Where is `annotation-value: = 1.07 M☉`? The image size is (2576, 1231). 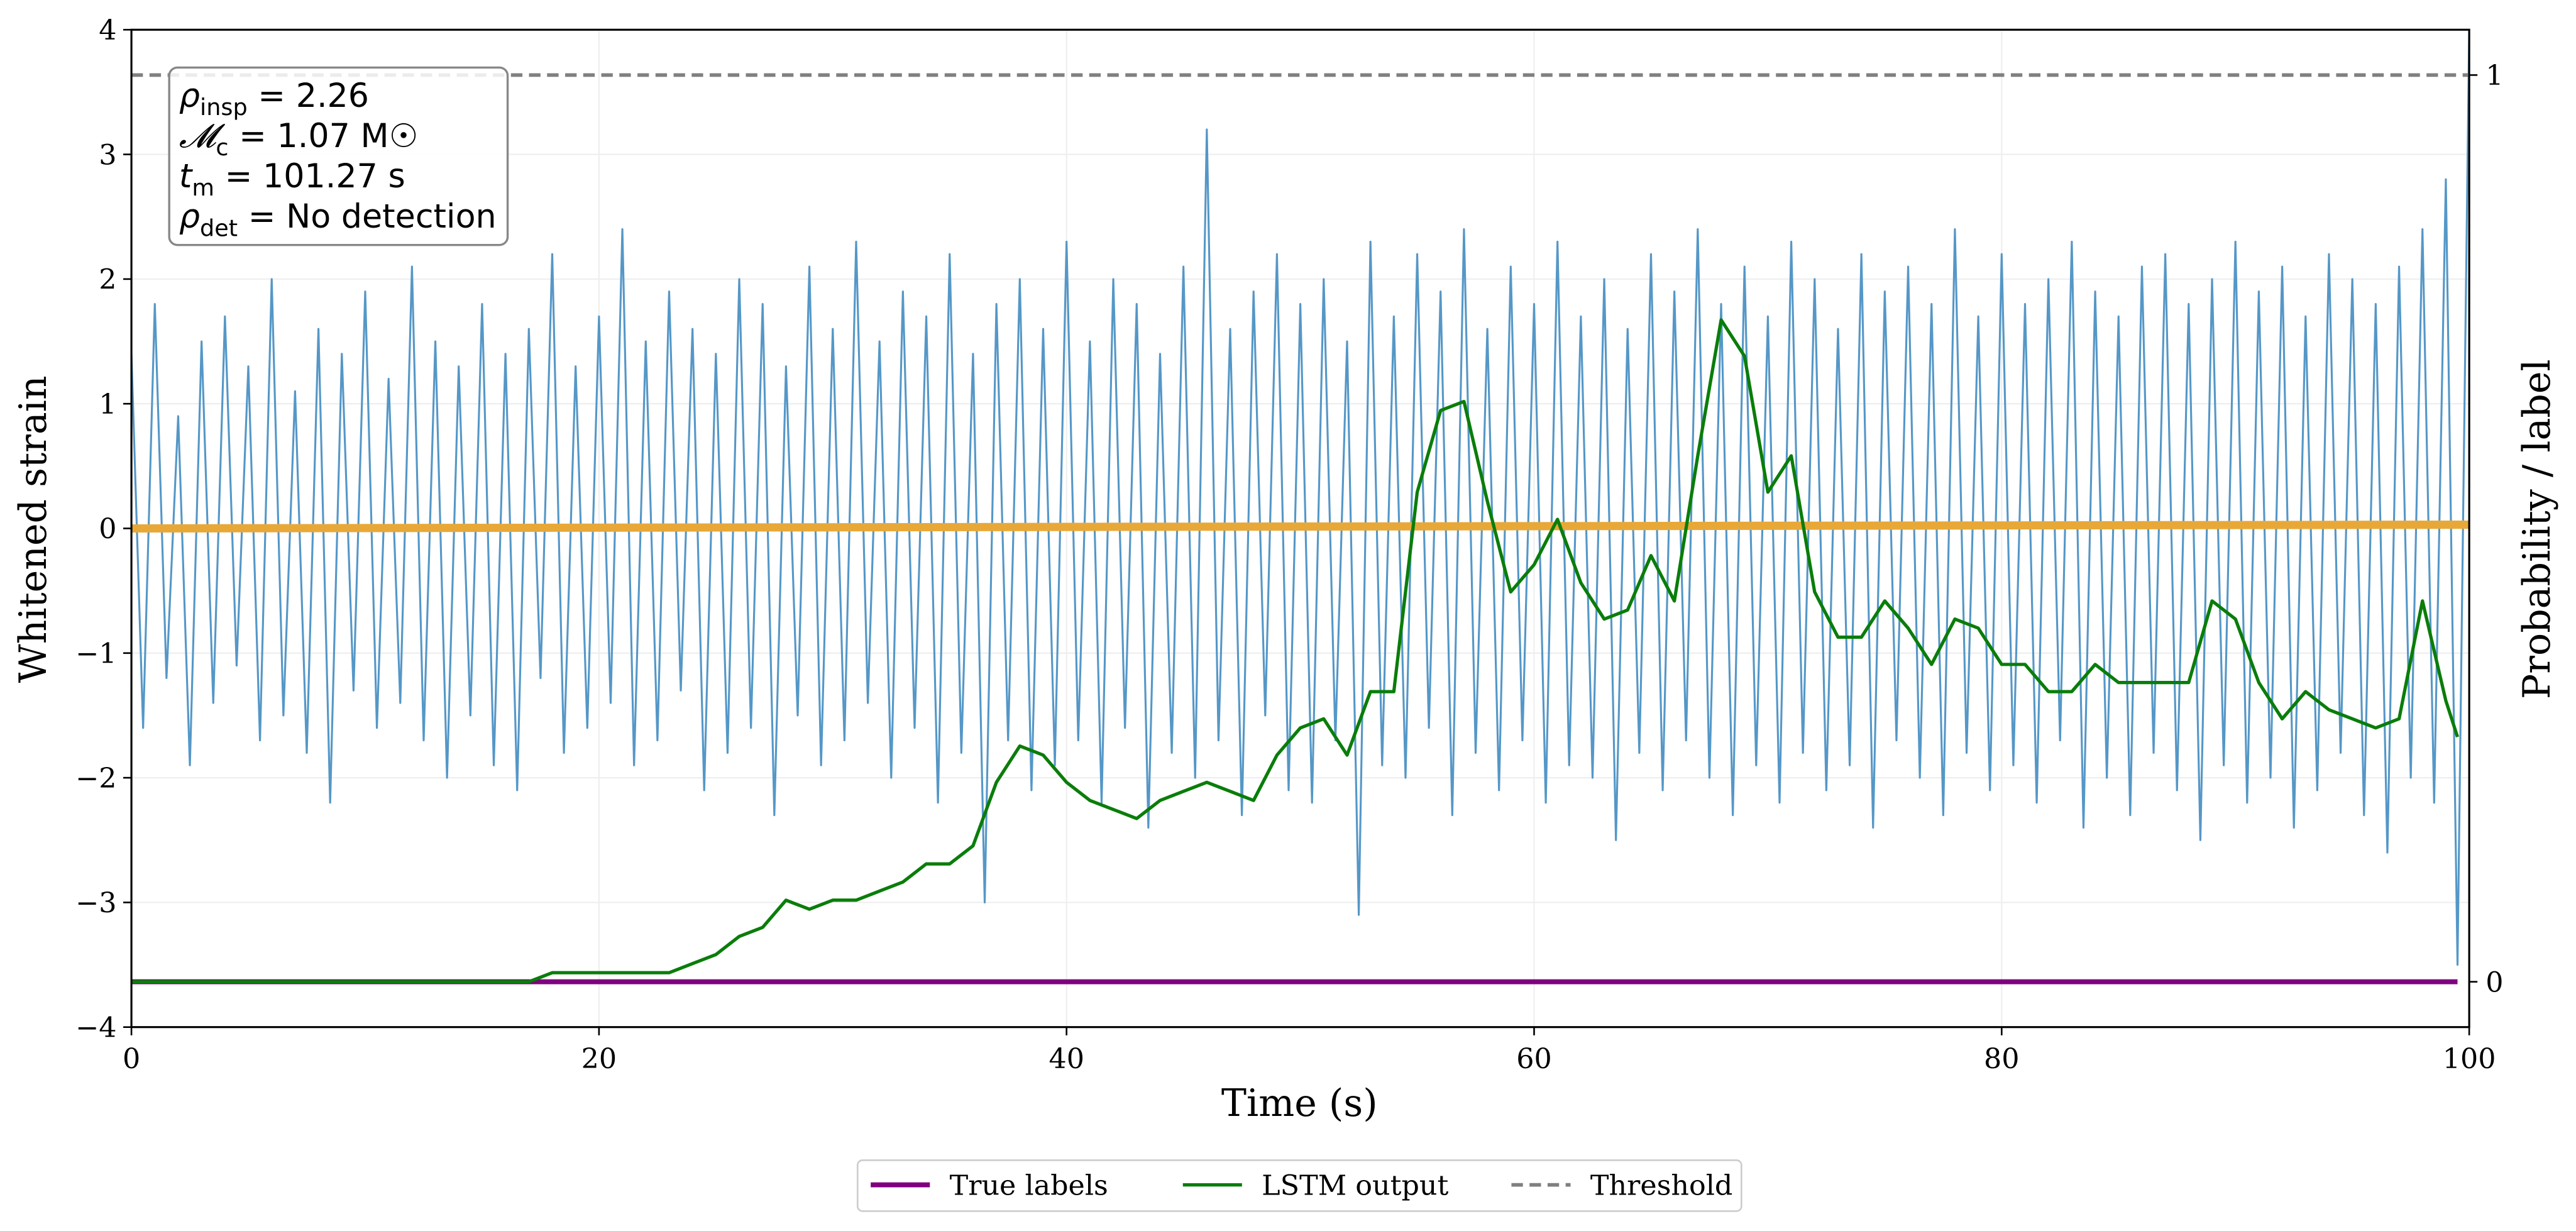 annotation-value: = 1.07 M☉ is located at coordinates (324, 136).